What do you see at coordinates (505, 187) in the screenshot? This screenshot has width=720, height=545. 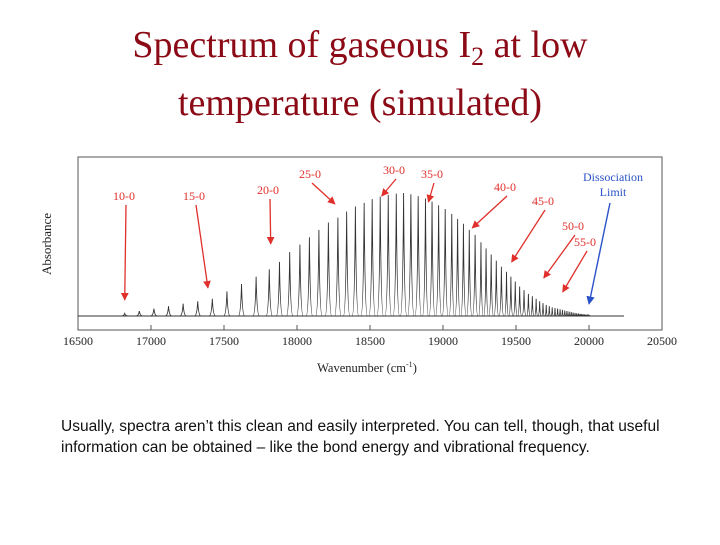 I see `band-label: 40-0` at bounding box center [505, 187].